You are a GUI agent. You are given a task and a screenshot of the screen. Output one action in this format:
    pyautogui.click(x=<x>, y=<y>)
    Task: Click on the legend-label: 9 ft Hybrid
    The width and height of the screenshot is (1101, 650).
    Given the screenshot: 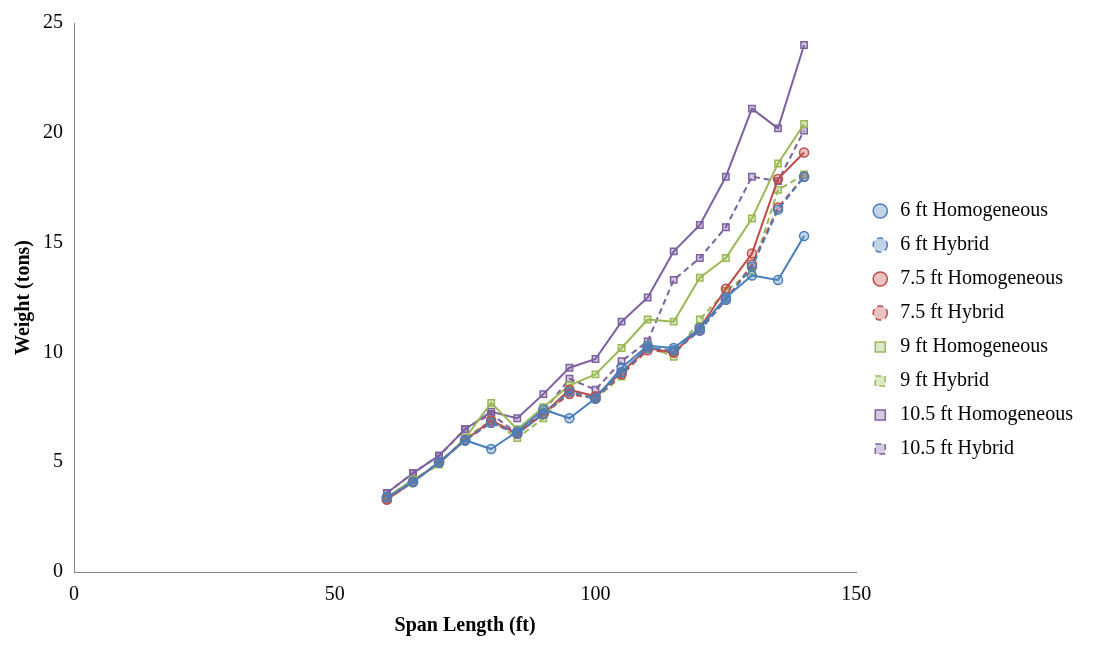 What is the action you would take?
    pyautogui.click(x=945, y=380)
    